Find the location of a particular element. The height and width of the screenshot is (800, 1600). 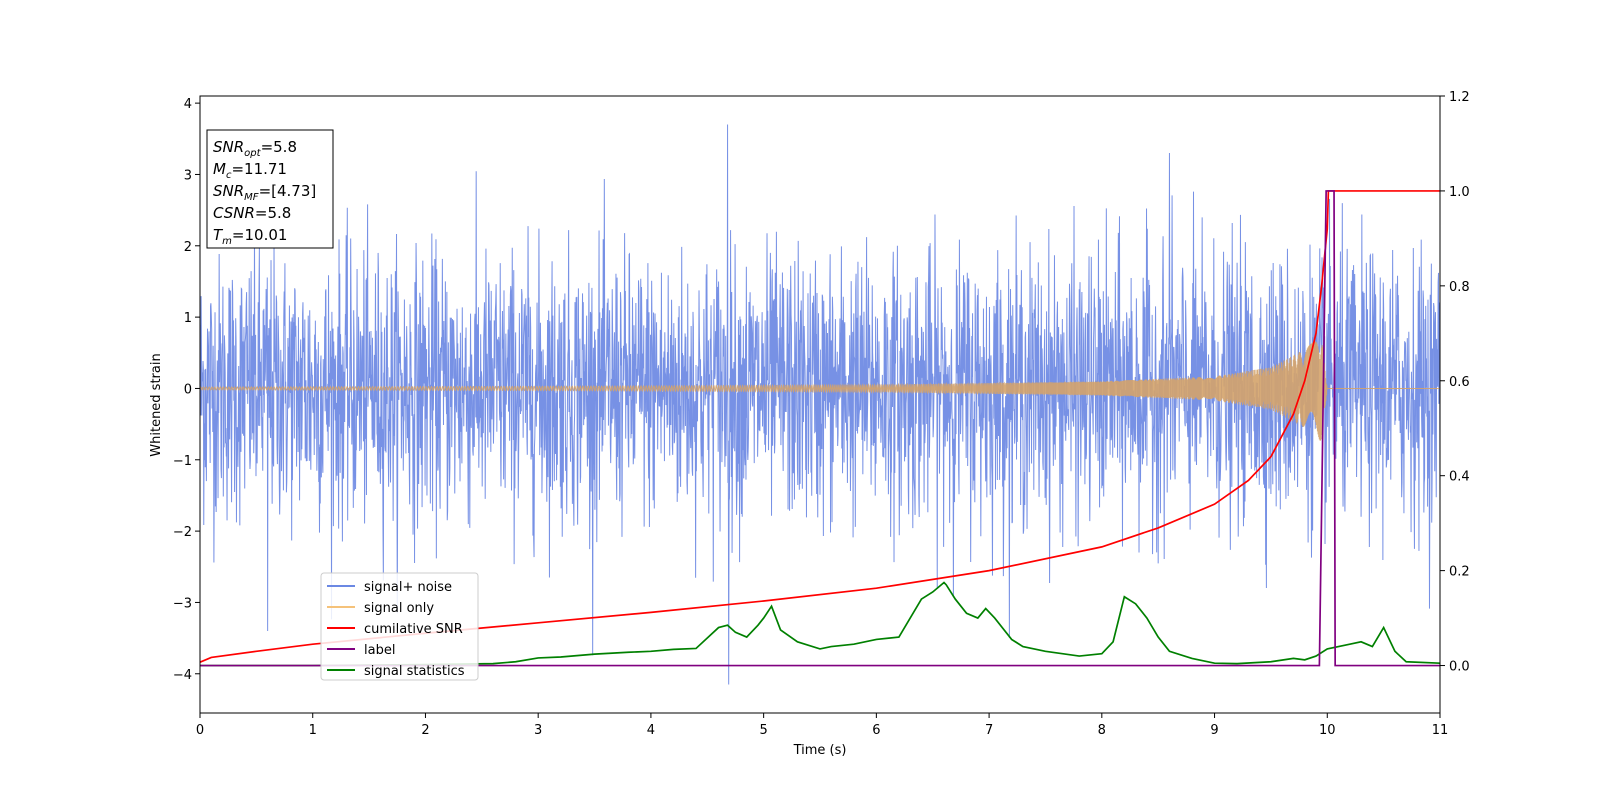

info-line: SNRMF=[4.73] is located at coordinates (264, 192).